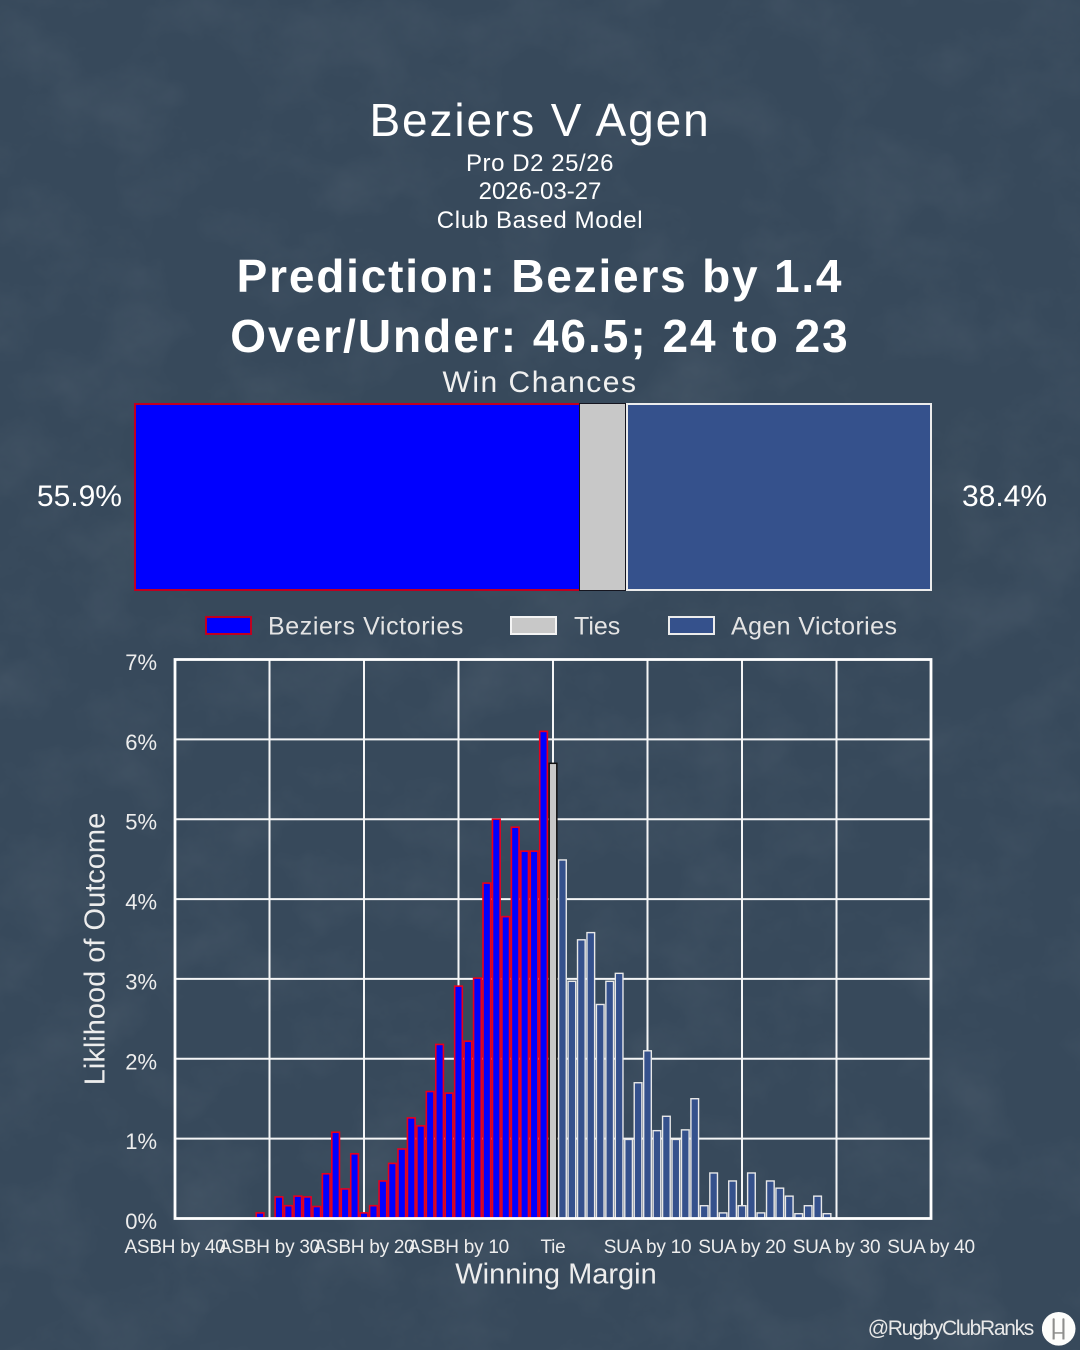  I want to click on svg-text: SUA by 10, so click(648, 1247).